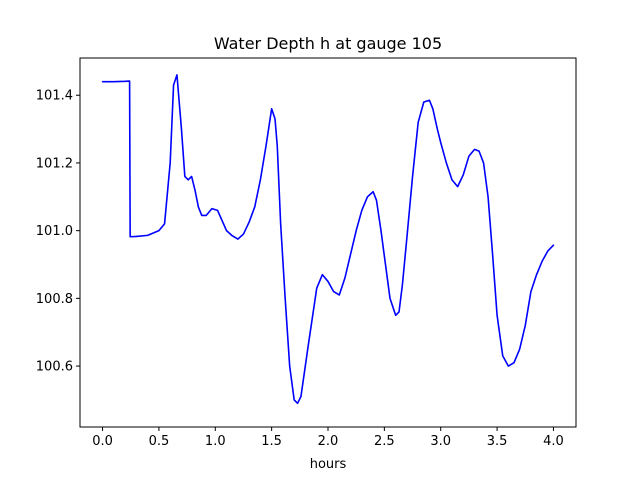  What do you see at coordinates (54, 231) in the screenshot?
I see `y-tick-label: 101.0` at bounding box center [54, 231].